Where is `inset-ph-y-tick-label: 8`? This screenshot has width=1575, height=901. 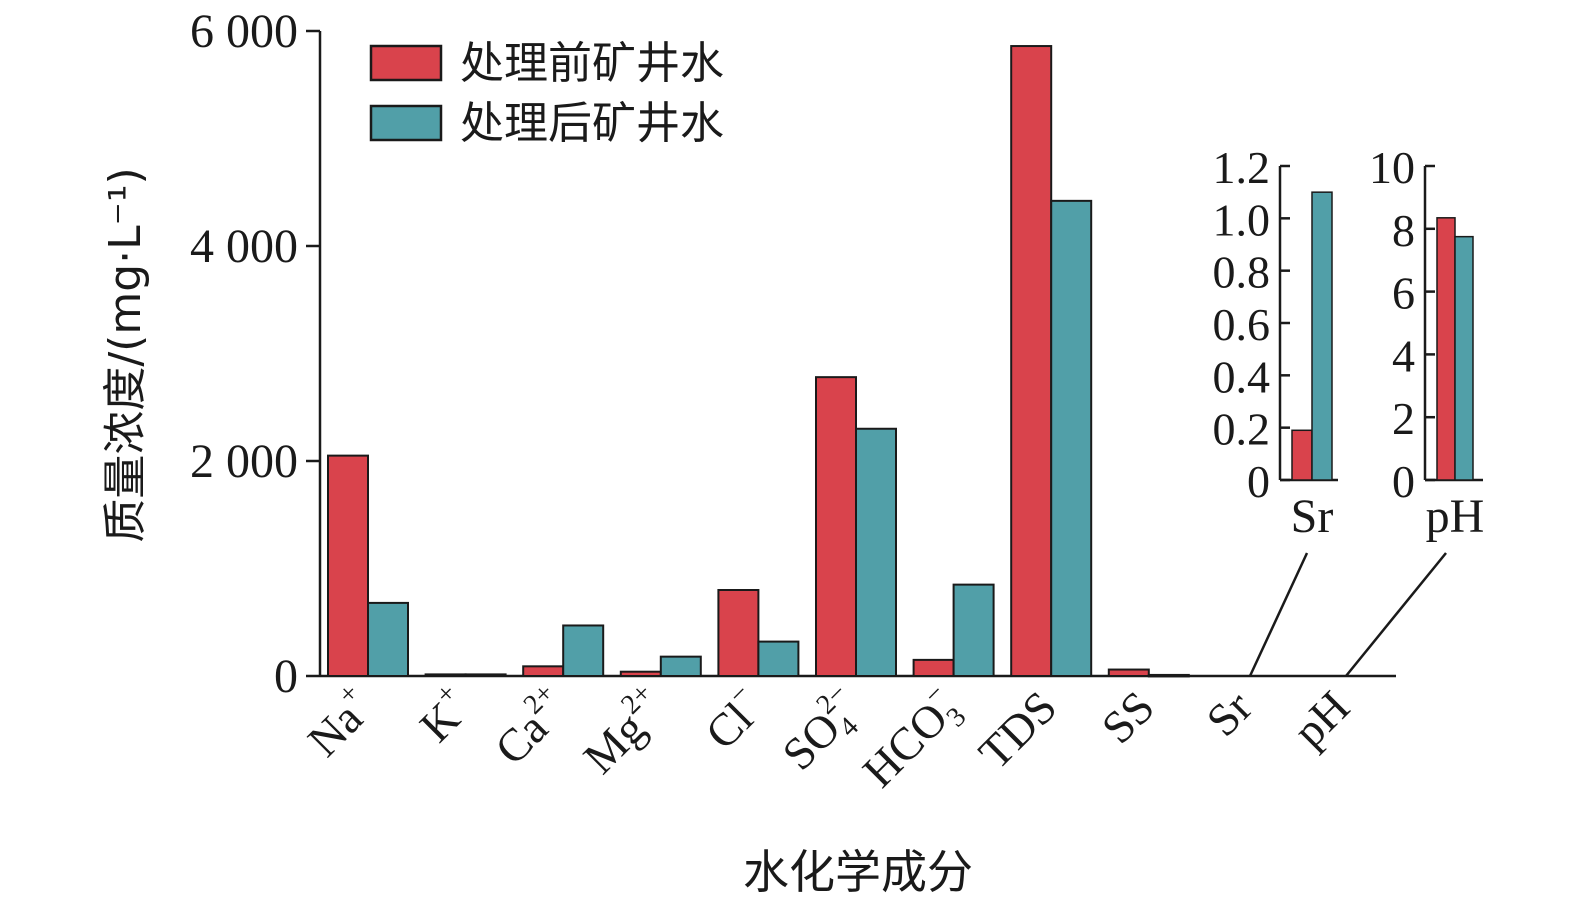 inset-ph-y-tick-label: 8 is located at coordinates (1403, 230).